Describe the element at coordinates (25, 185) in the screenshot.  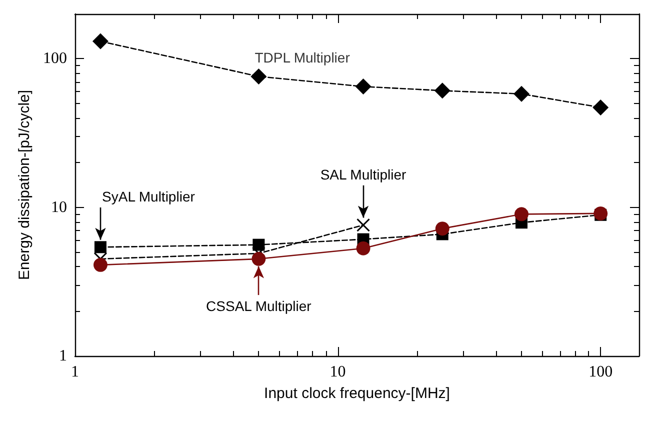
I see `y-axis-title: Energy dissipation-[pJ/cycle]` at that location.